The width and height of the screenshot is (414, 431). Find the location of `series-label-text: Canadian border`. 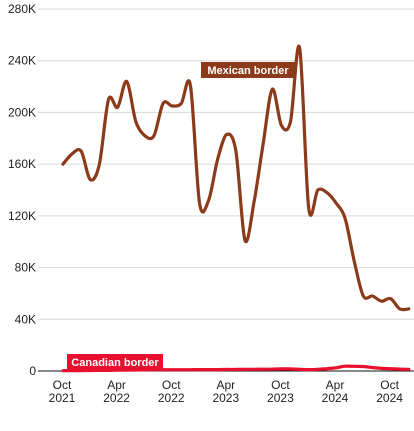

series-label-text: Canadian border is located at coordinates (115, 363).